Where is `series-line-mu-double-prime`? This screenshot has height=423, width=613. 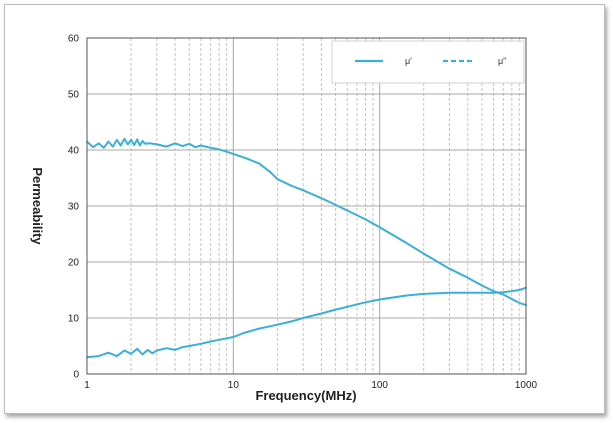 series-line-mu-double-prime is located at coordinates (306, 322).